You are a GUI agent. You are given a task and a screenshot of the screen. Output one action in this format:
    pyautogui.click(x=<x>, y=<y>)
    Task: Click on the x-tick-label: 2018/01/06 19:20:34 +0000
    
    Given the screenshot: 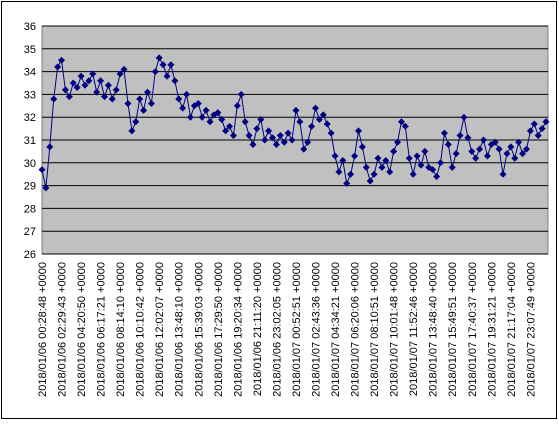 What is the action you would take?
    pyautogui.click(x=238, y=329)
    